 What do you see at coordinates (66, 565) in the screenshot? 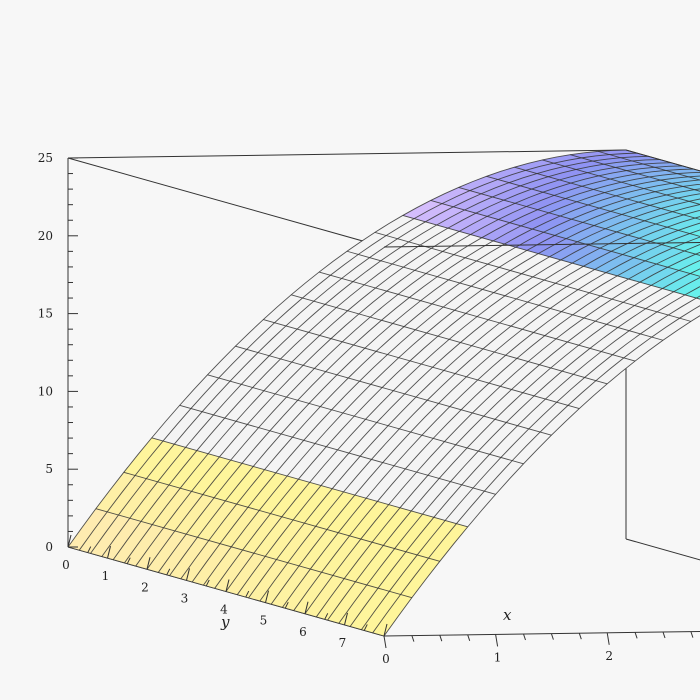
I see `y-tick-label: 0` at bounding box center [66, 565].